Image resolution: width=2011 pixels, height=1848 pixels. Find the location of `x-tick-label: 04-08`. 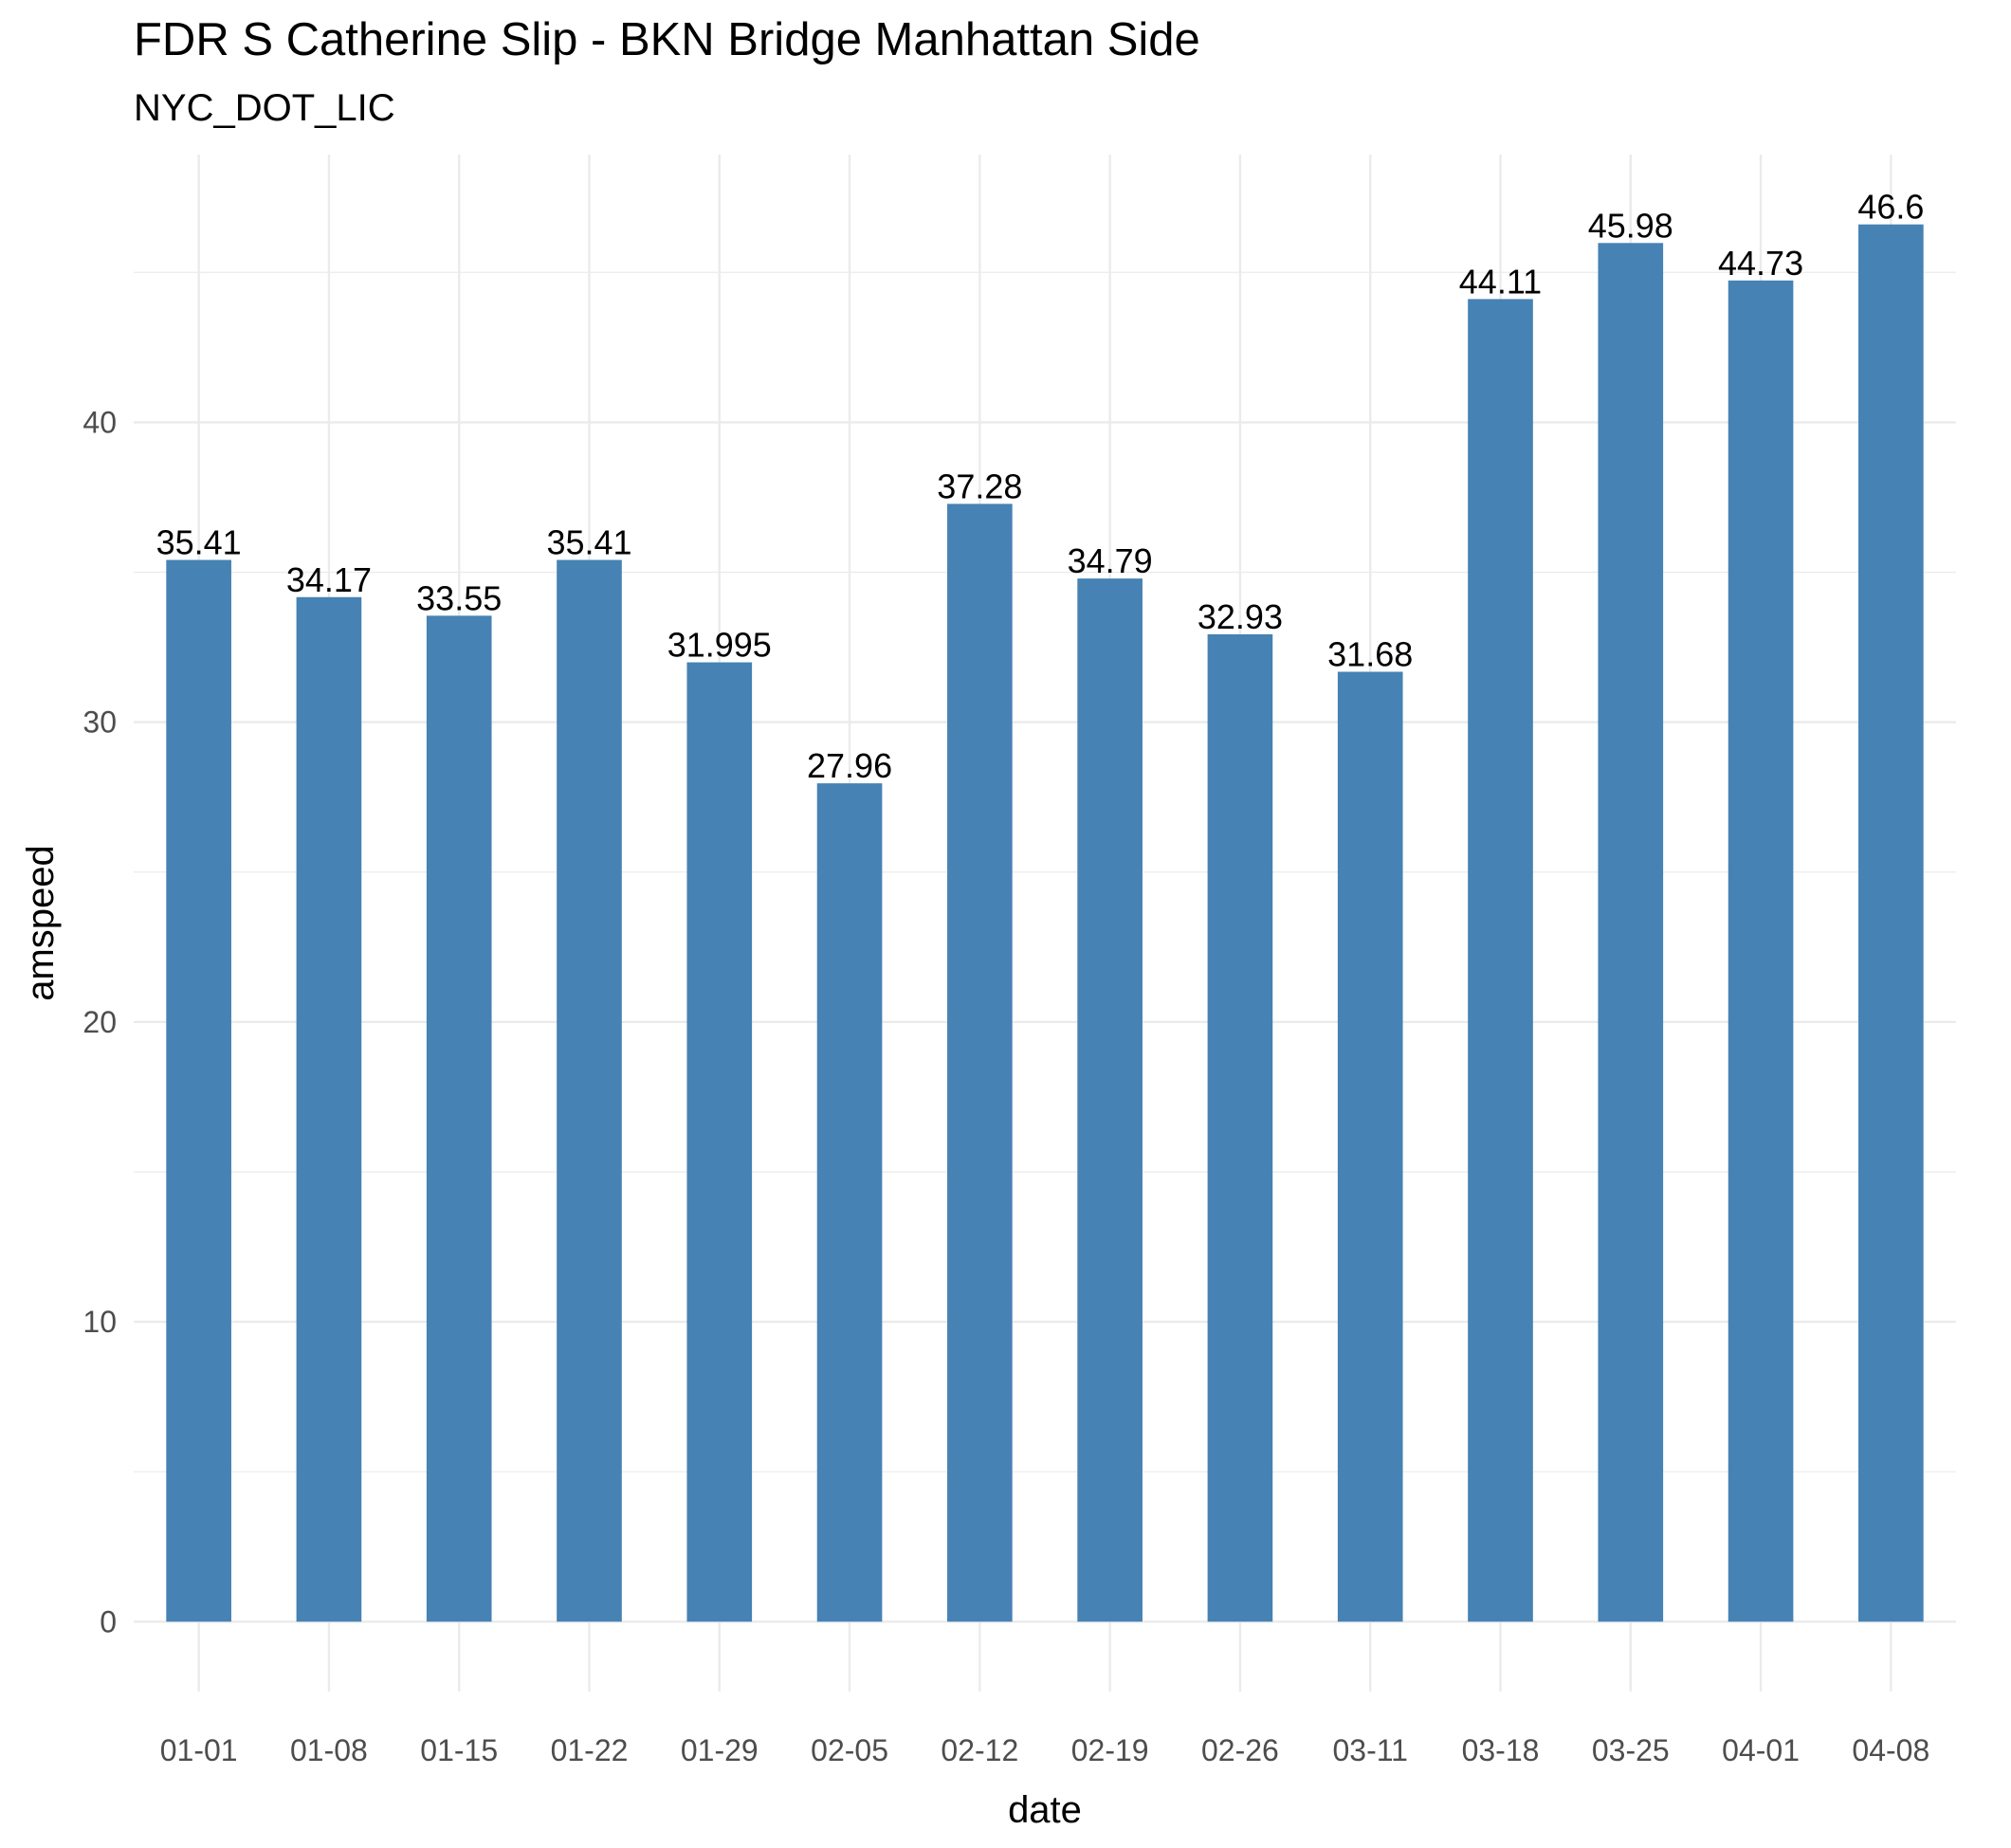

x-tick-label: 04-08 is located at coordinates (1891, 1750).